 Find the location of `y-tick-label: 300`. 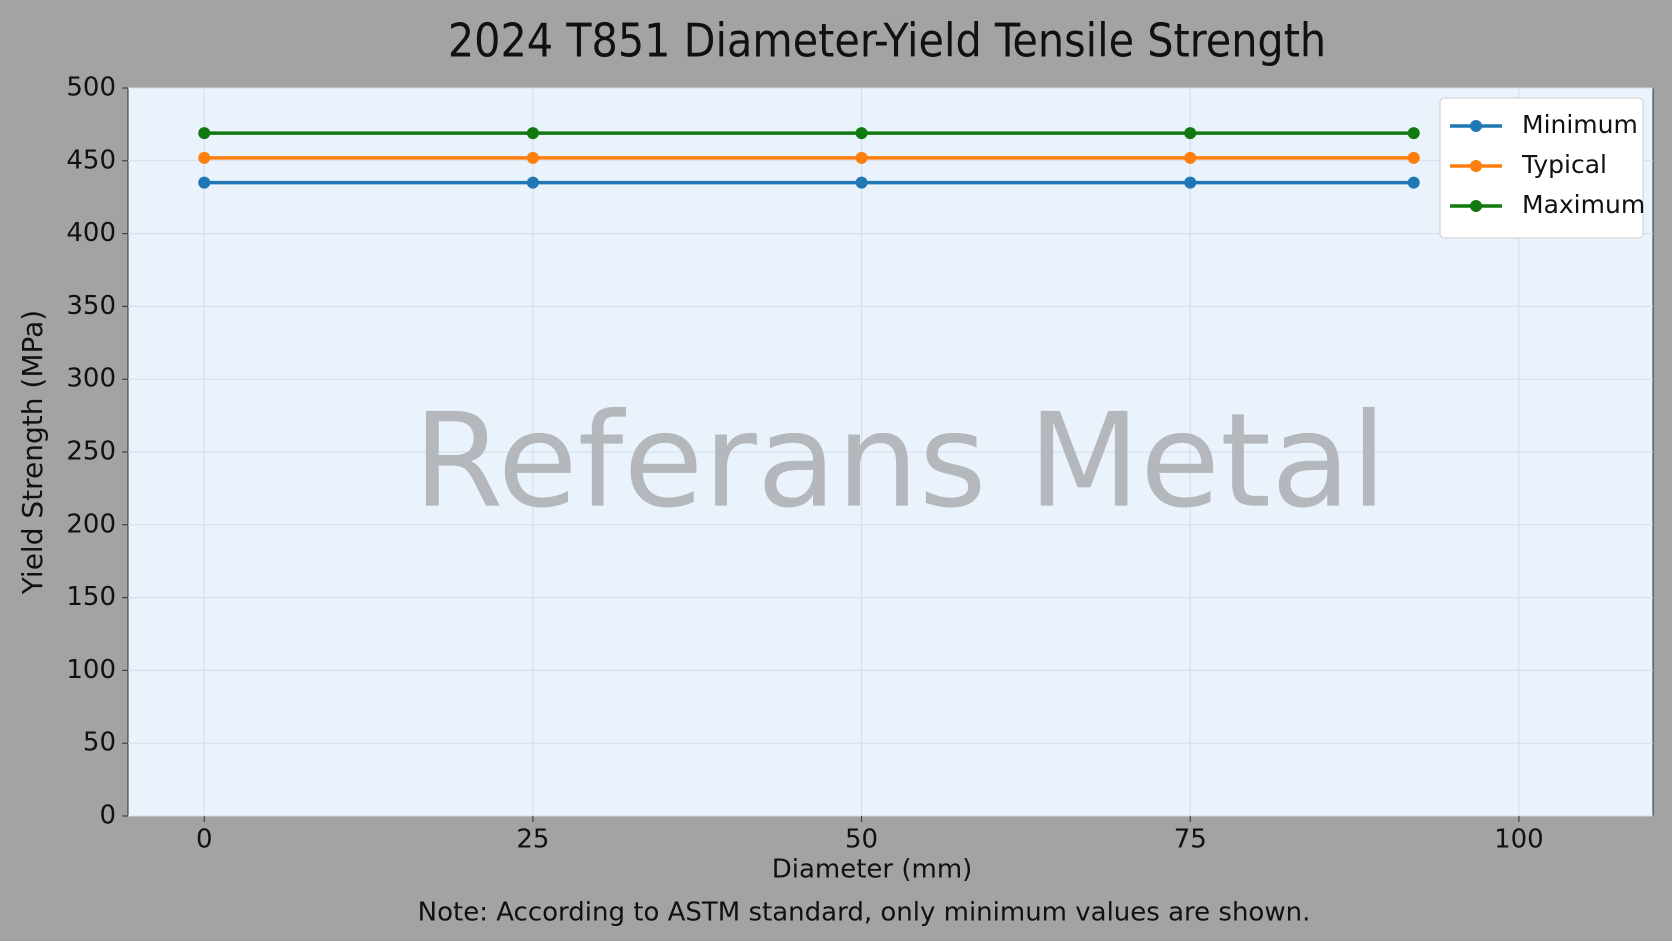

y-tick-label: 300 is located at coordinates (91, 379).